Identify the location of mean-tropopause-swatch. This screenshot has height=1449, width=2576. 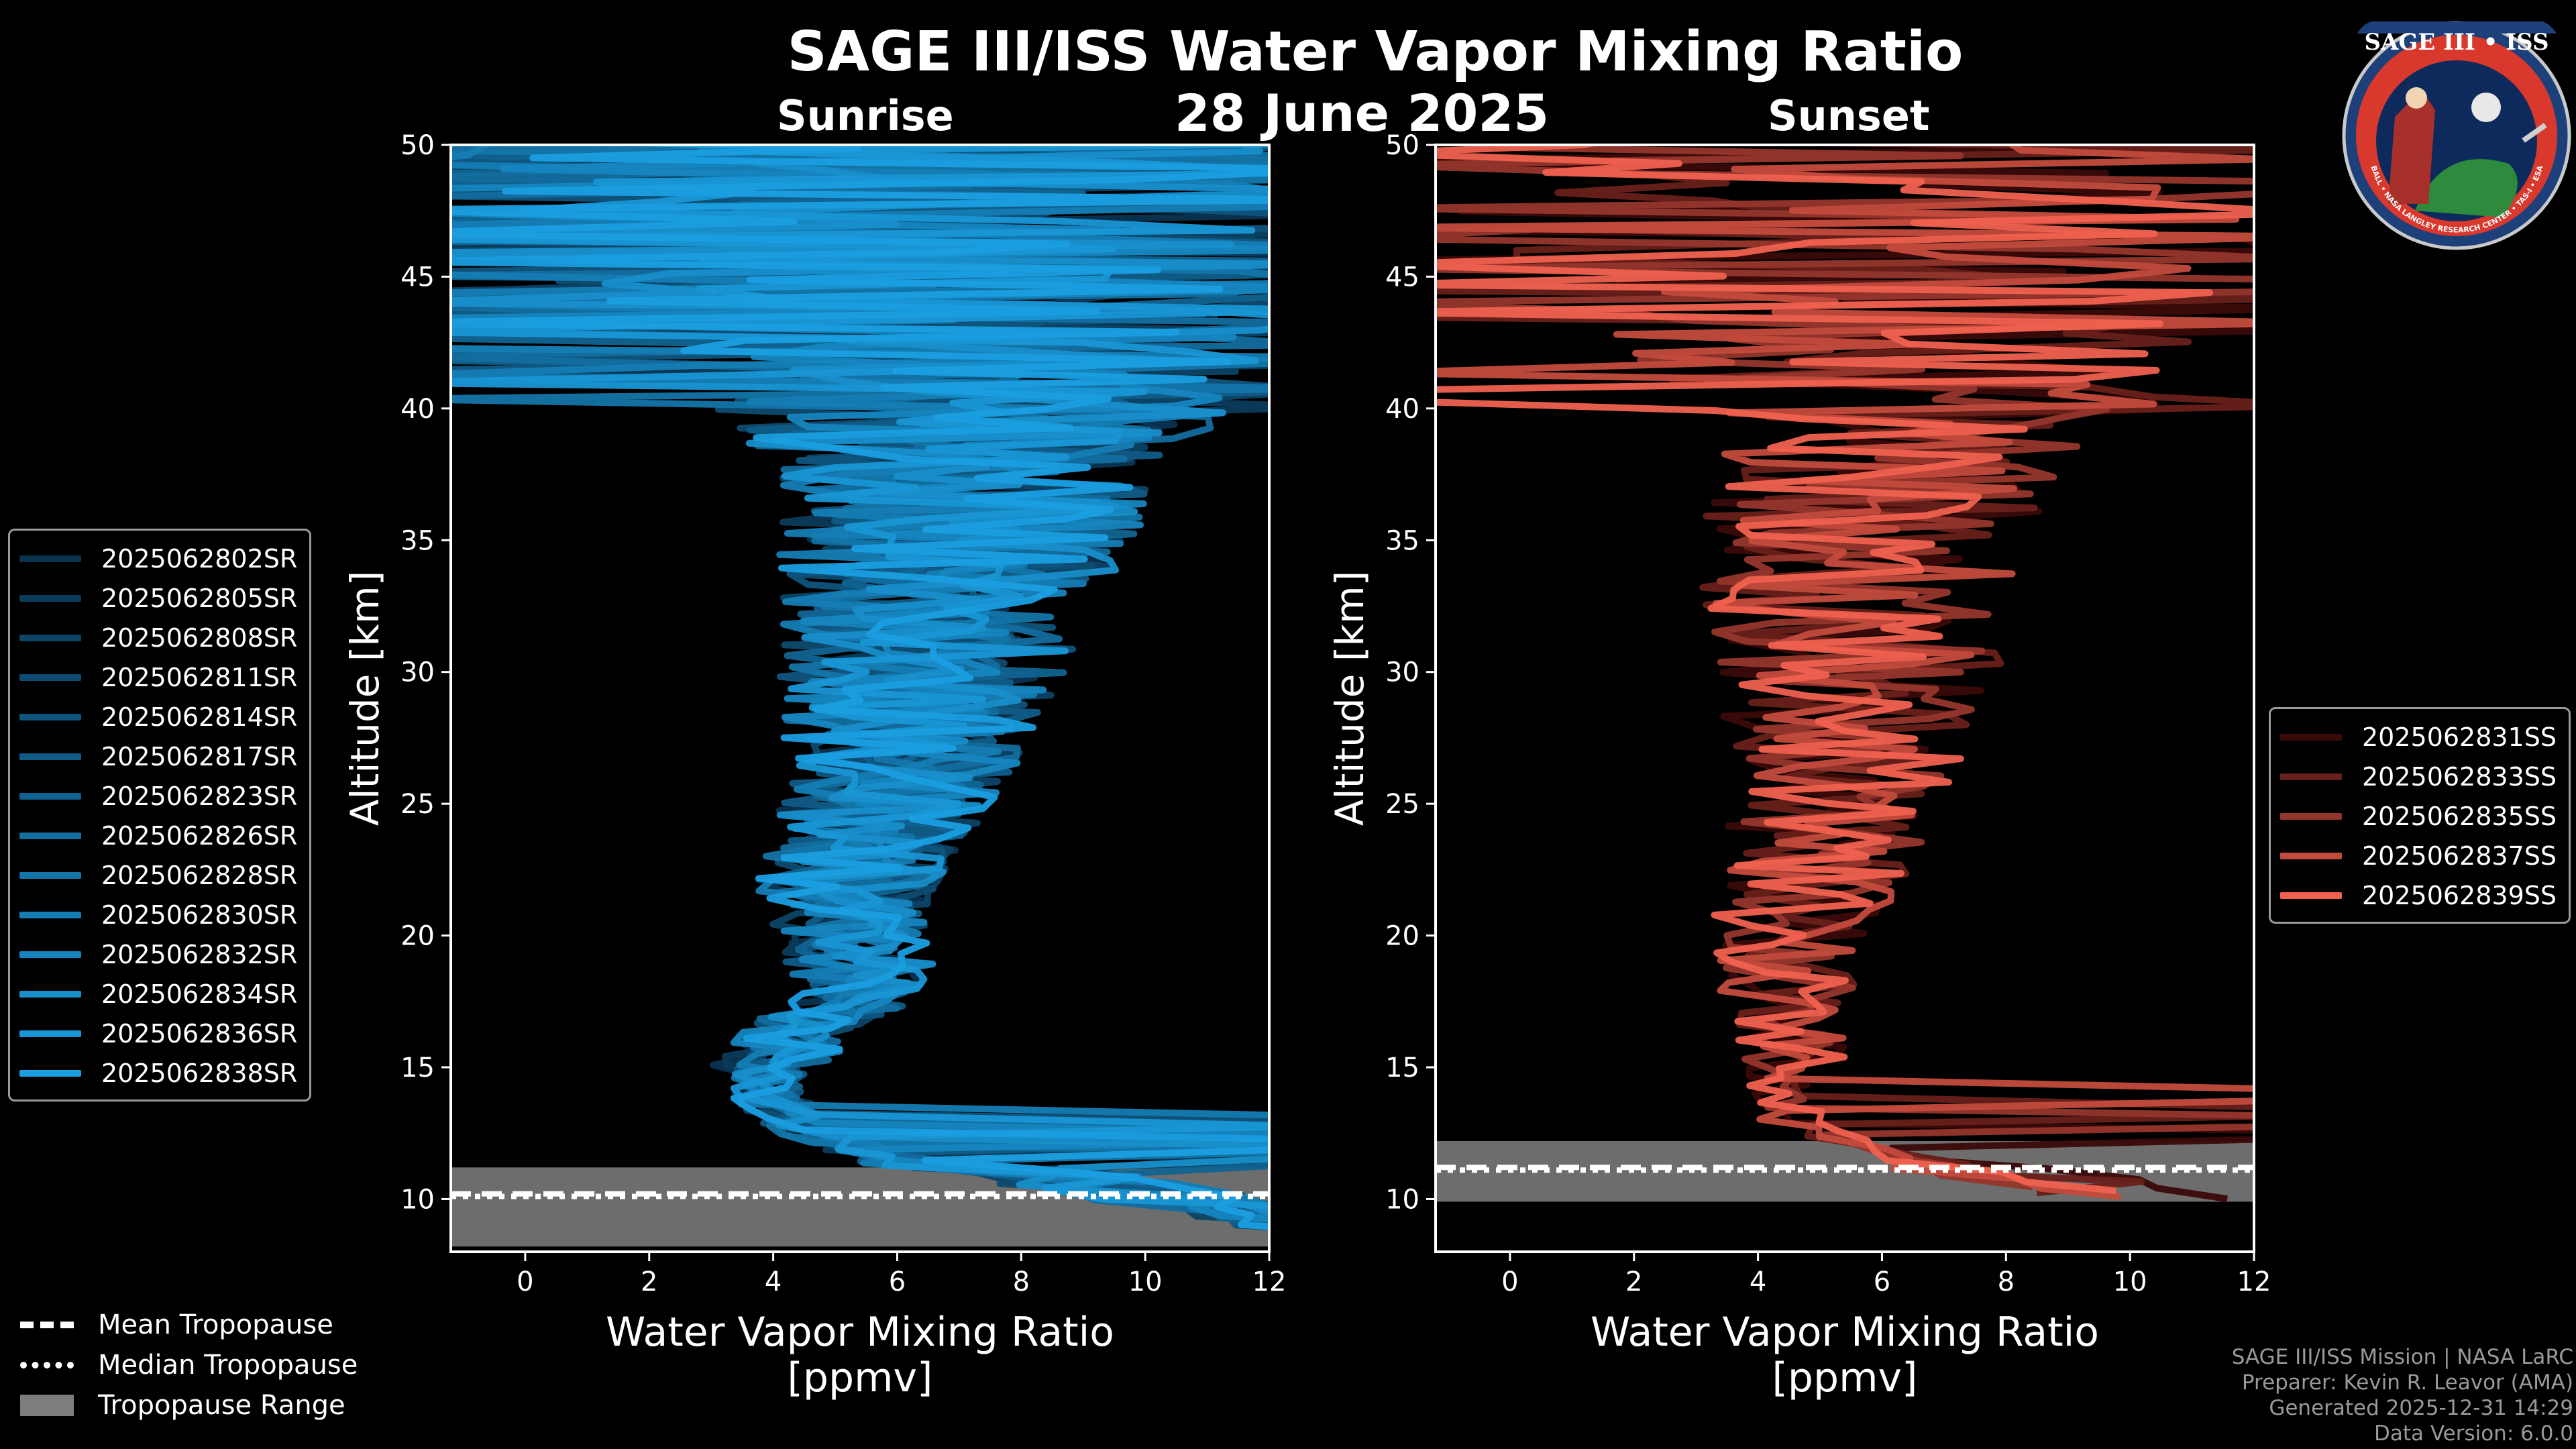
(47, 1325).